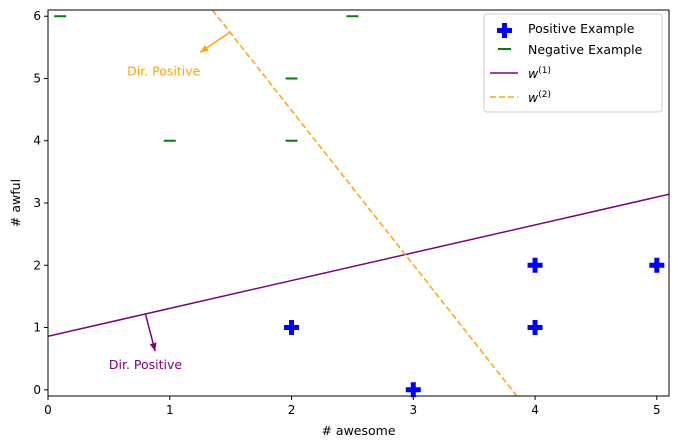 The width and height of the screenshot is (678, 448). I want to click on legend-label-w2-base: w, so click(533, 97).